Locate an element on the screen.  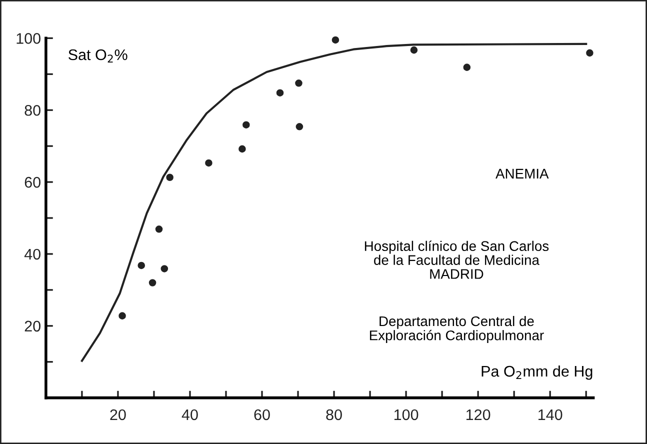
x-axis-title: Pa O$_{2}$mm de Hg is located at coordinates (537, 372).